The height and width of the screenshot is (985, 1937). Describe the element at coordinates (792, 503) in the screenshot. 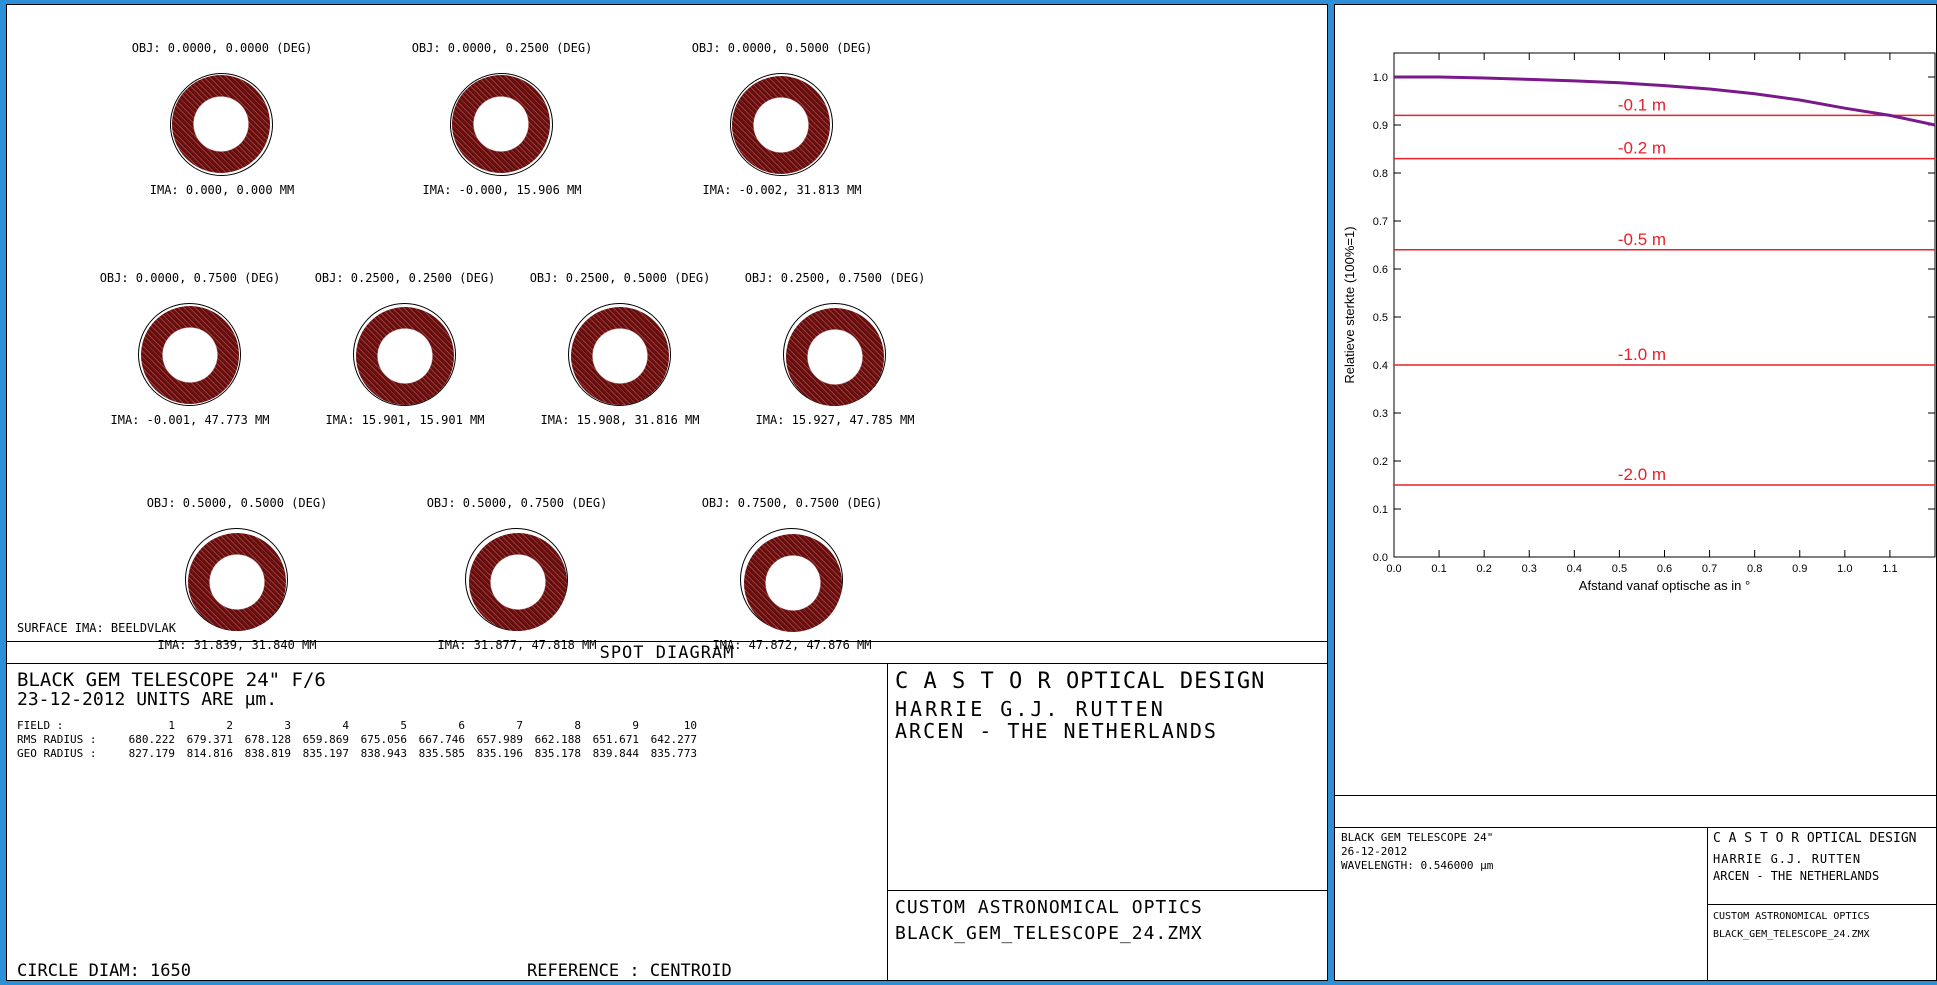

I see `spot-obj-label: OBJ: 0.7500, 0.7500 (DEG)` at that location.